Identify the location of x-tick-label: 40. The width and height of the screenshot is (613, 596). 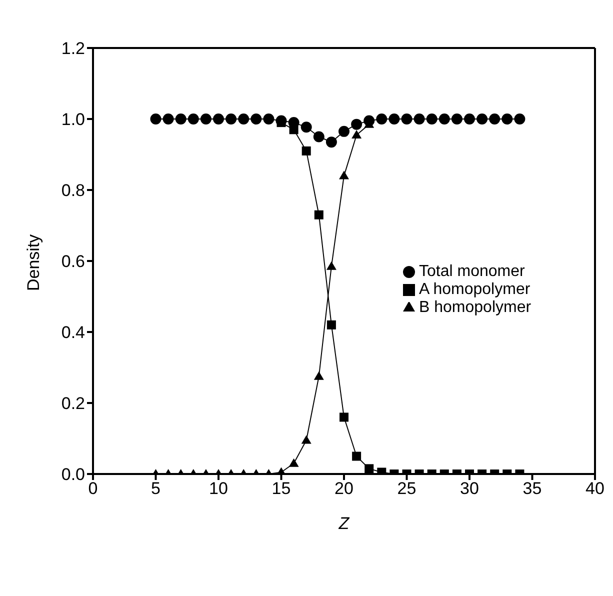
(595, 488).